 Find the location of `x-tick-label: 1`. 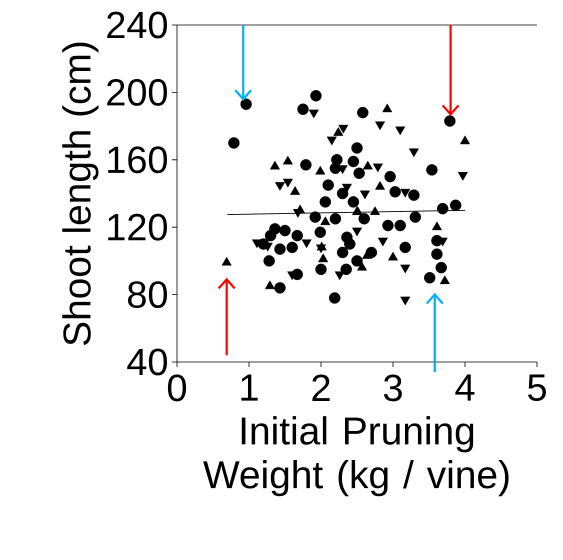

x-tick-label: 1 is located at coordinates (249, 387).